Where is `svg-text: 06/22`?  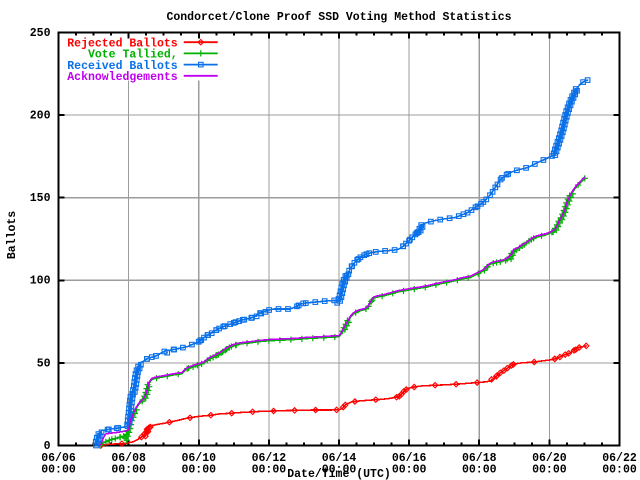 svg-text: 06/22 is located at coordinates (619, 458).